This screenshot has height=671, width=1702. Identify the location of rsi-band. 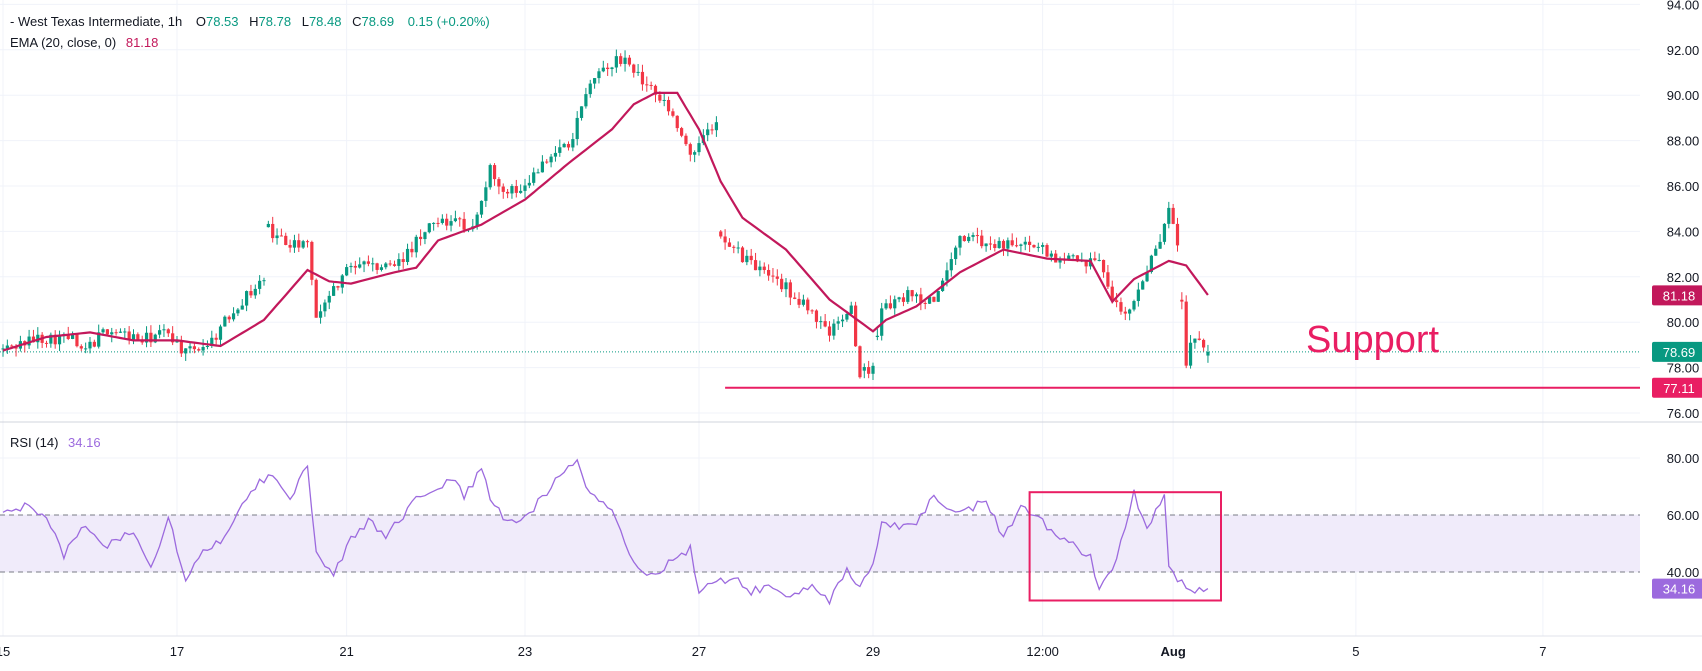
(820, 543).